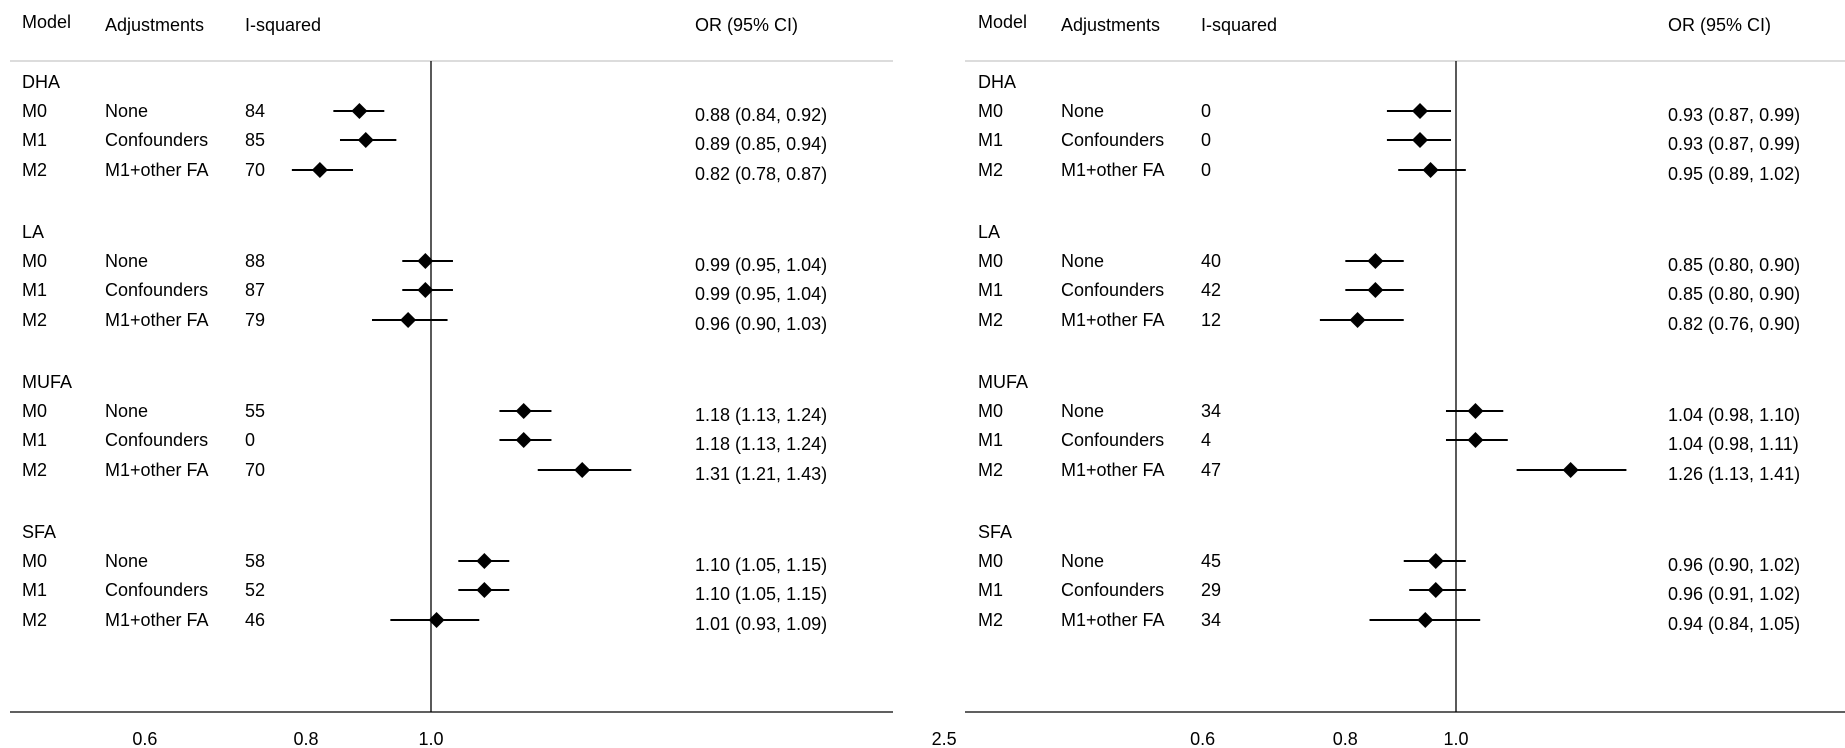 This screenshot has height=748, width=1845. I want to click on forest-row: M1 Confounders 42 0.85 (0.80, 0.90), so click(1389, 292).